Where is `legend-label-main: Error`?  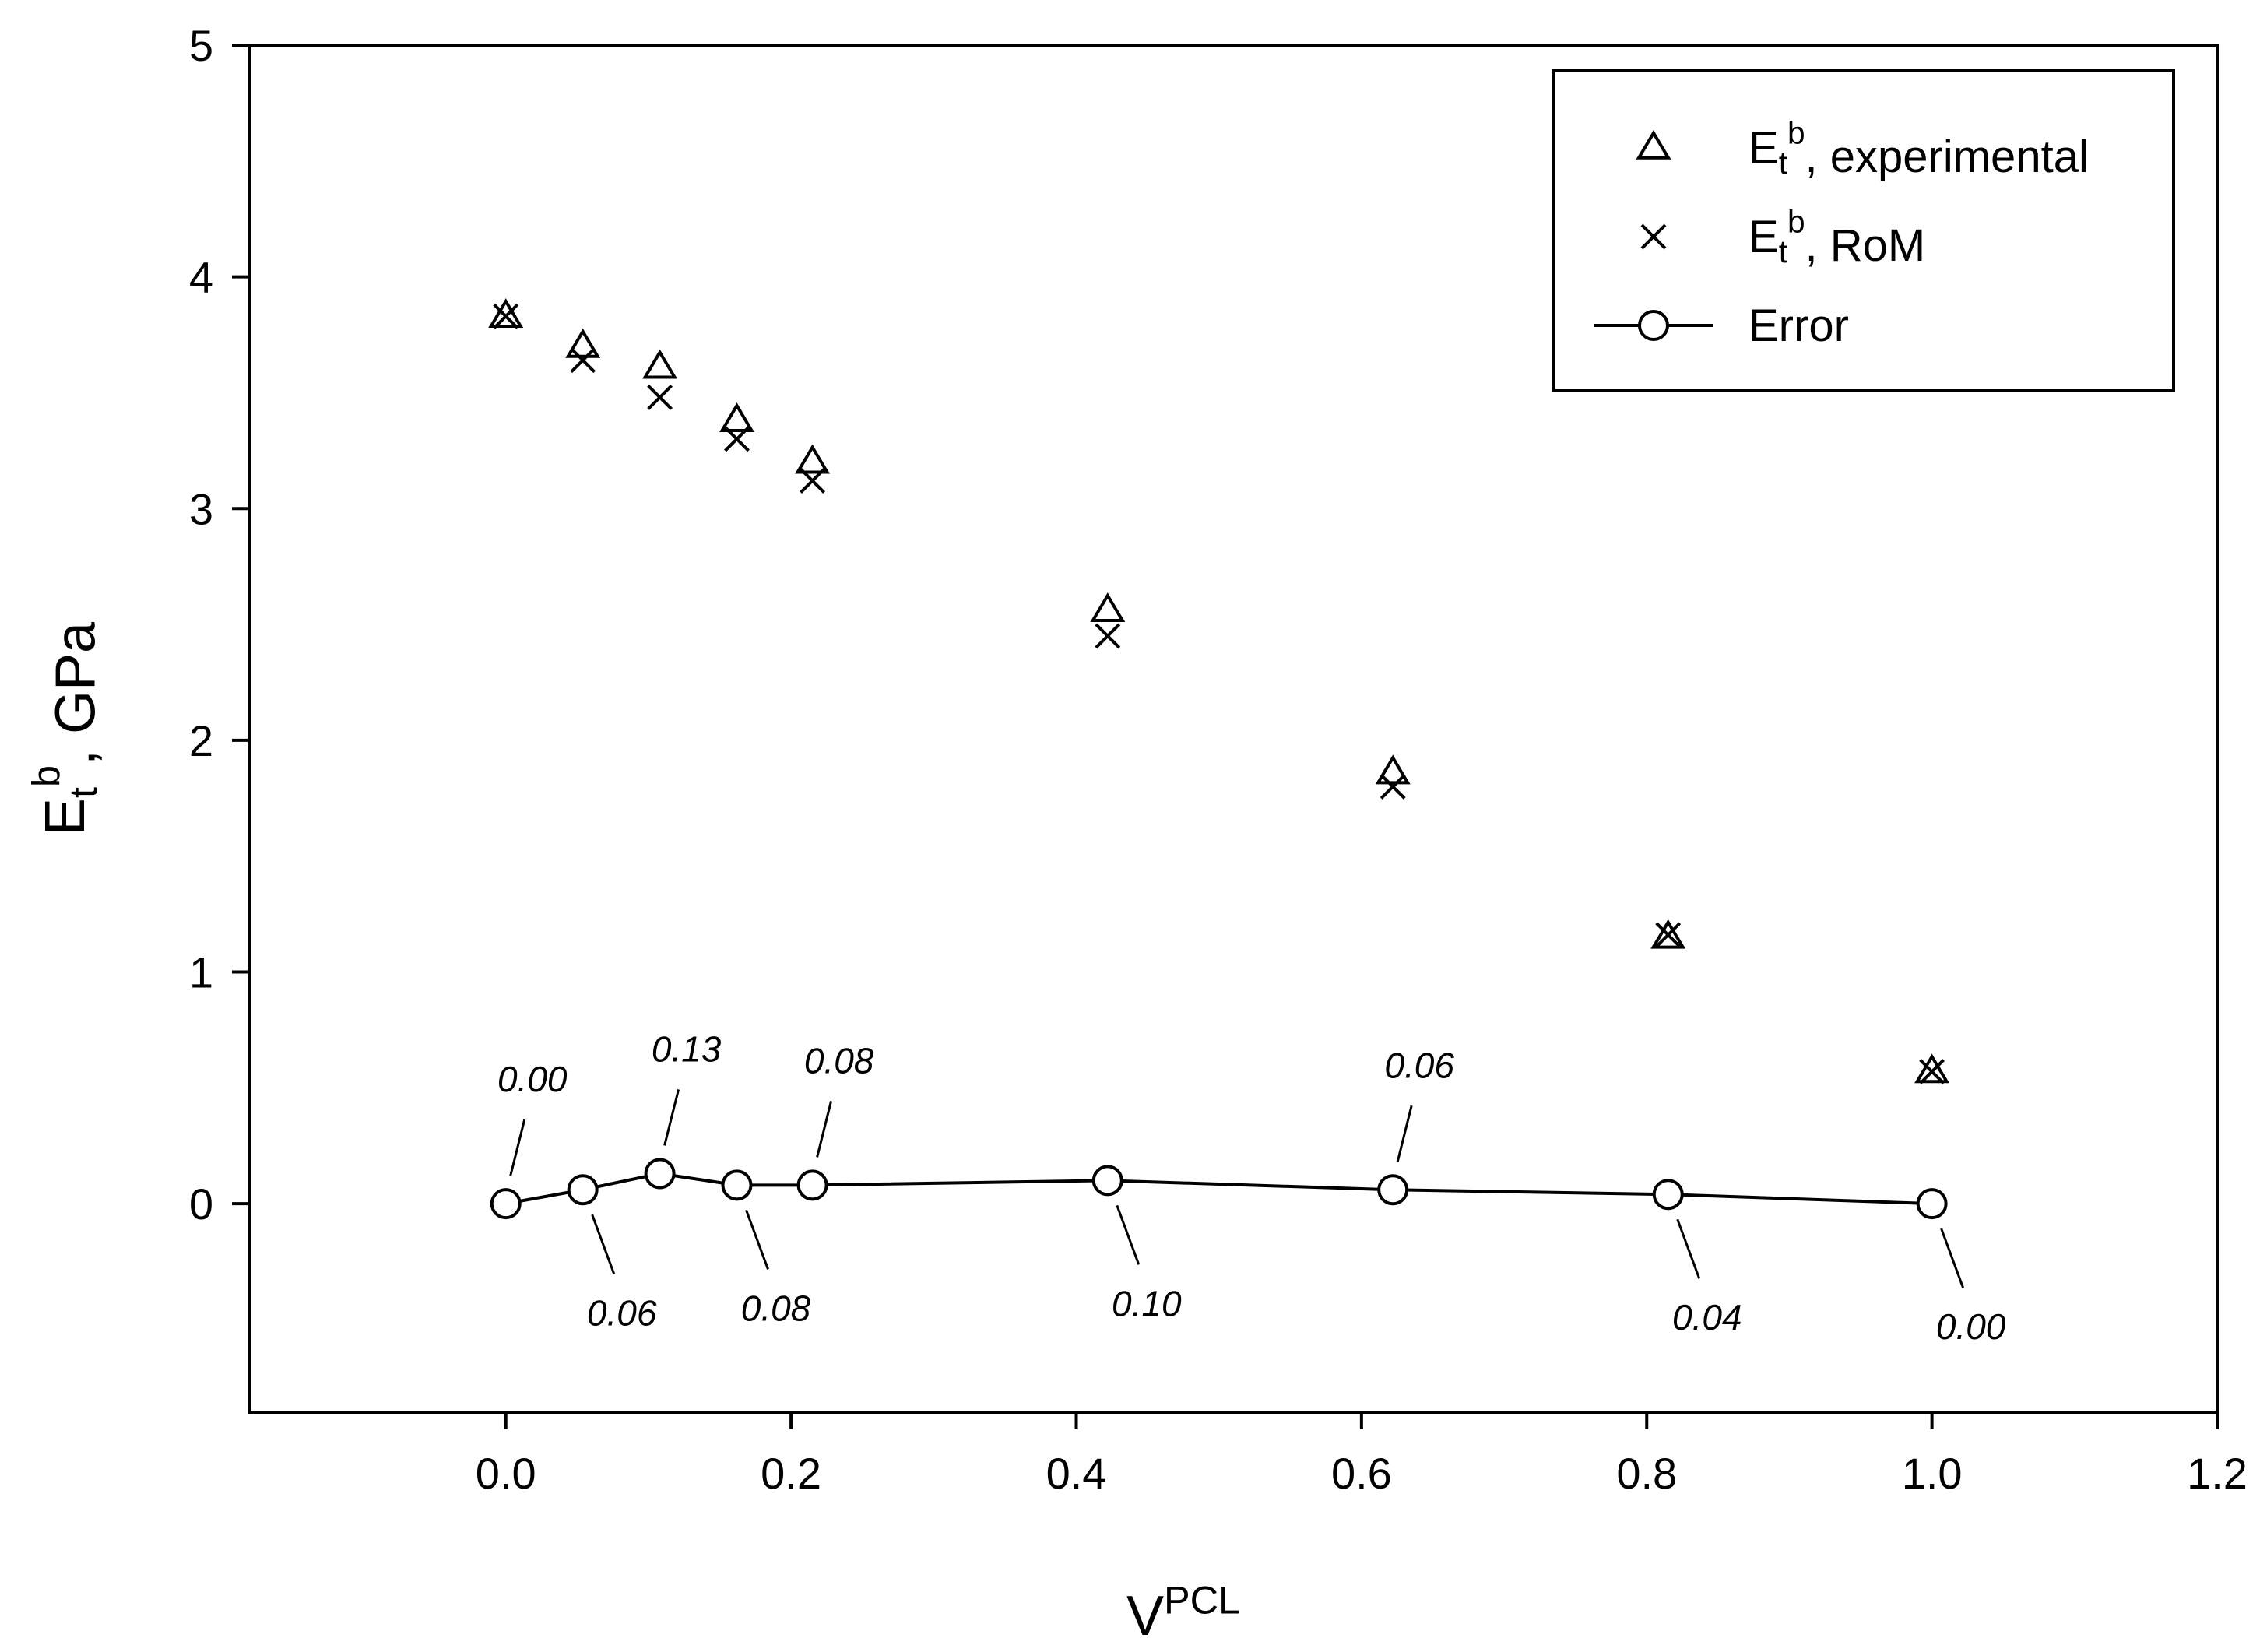
legend-label-main: Error is located at coordinates (1799, 326).